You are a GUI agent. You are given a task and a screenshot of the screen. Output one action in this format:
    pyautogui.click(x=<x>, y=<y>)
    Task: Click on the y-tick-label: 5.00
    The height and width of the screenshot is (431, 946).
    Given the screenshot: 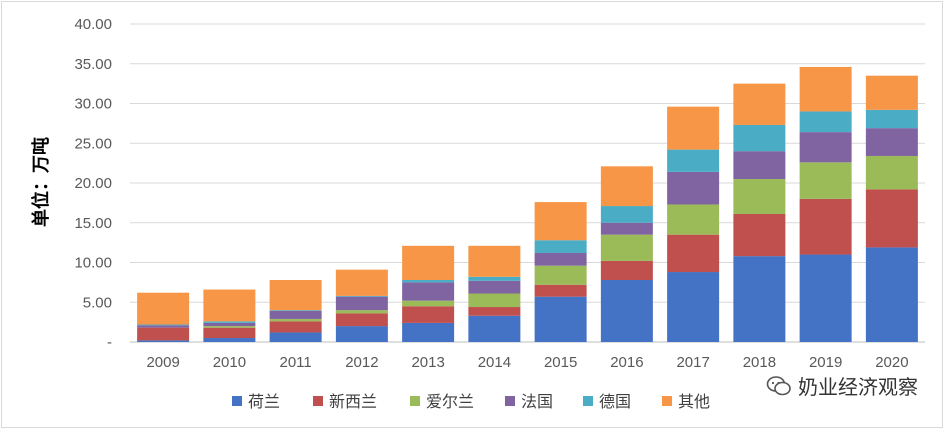 What is the action you would take?
    pyautogui.click(x=97, y=302)
    